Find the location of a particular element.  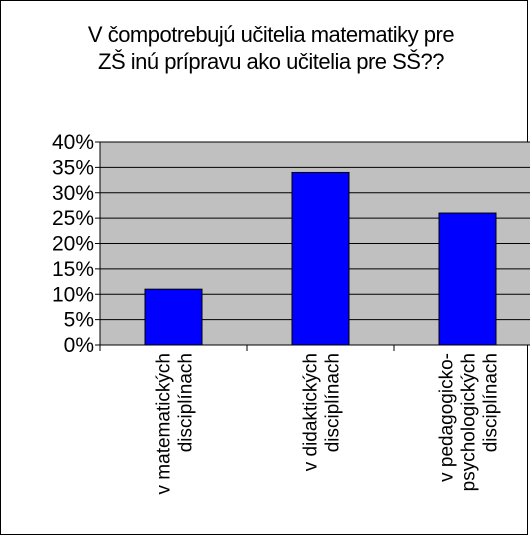

chart-title-line-1: V čompotrebujú učitelia matematiky pre is located at coordinates (271, 34).